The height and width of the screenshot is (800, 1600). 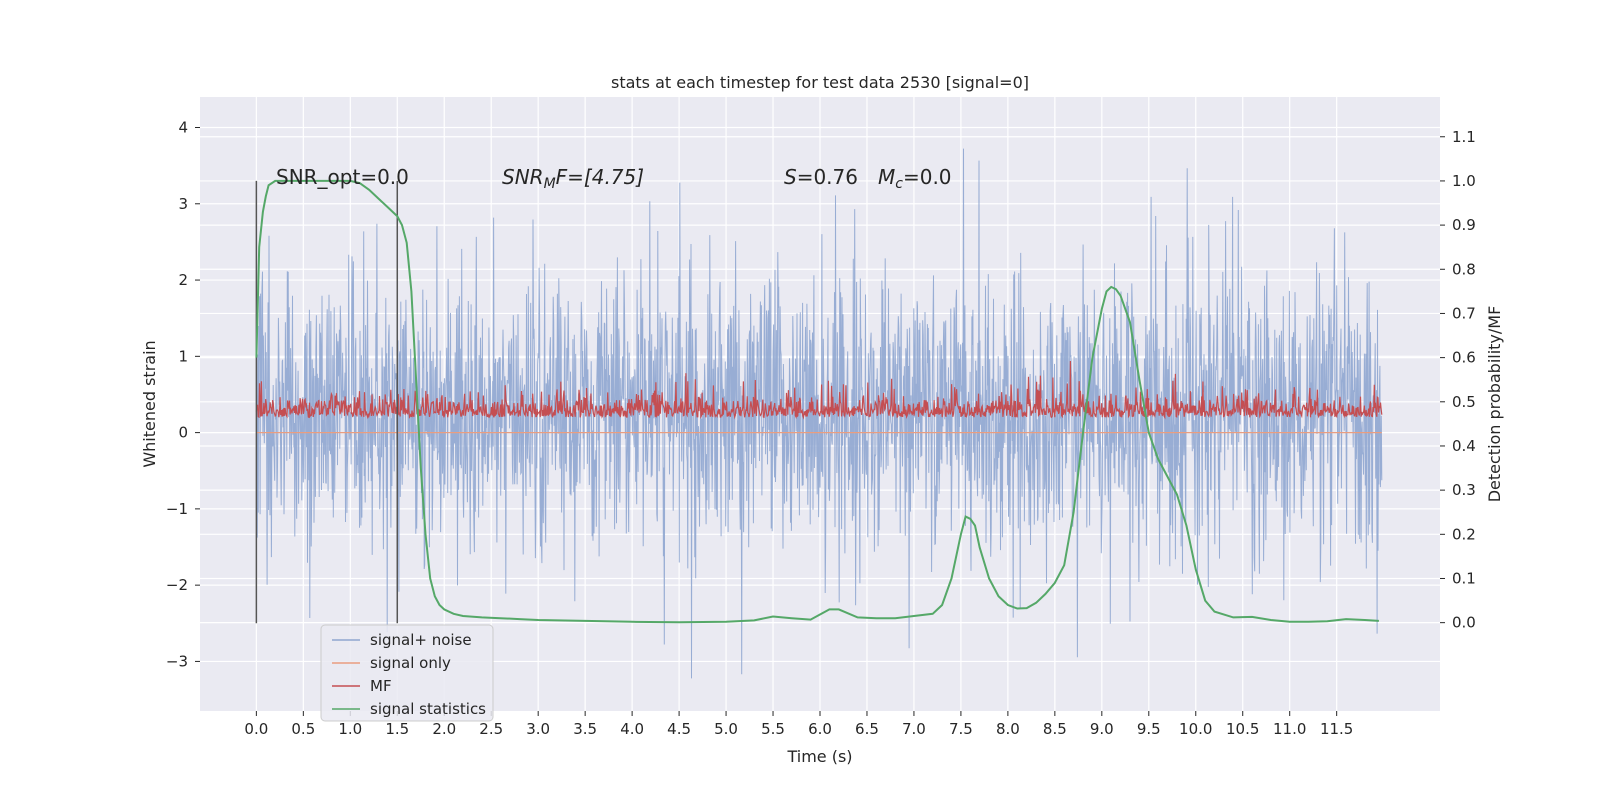 What do you see at coordinates (428, 709) in the screenshot?
I see `legend-label-signal-statistics: signal statistics` at bounding box center [428, 709].